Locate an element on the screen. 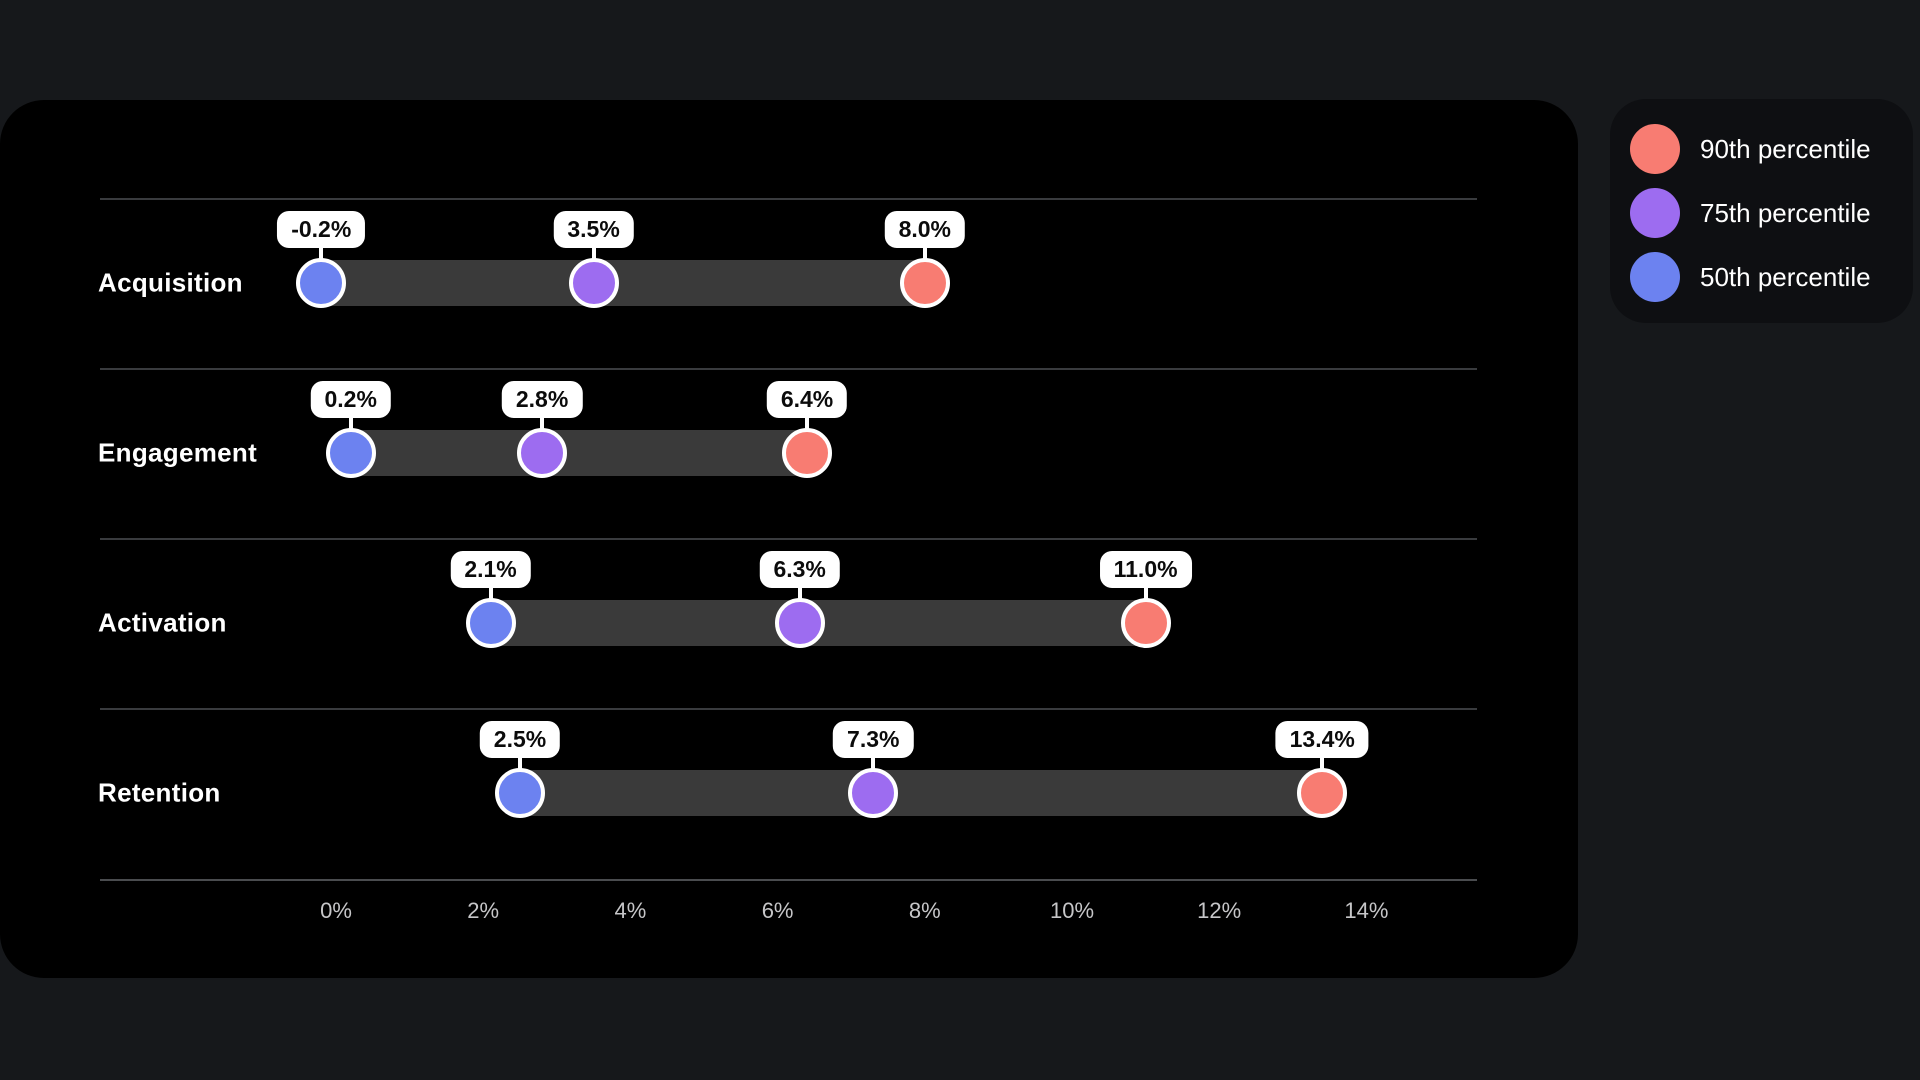 The height and width of the screenshot is (1080, 1920). value-badge-75th-percentile: 3.5% is located at coordinates (593, 229).